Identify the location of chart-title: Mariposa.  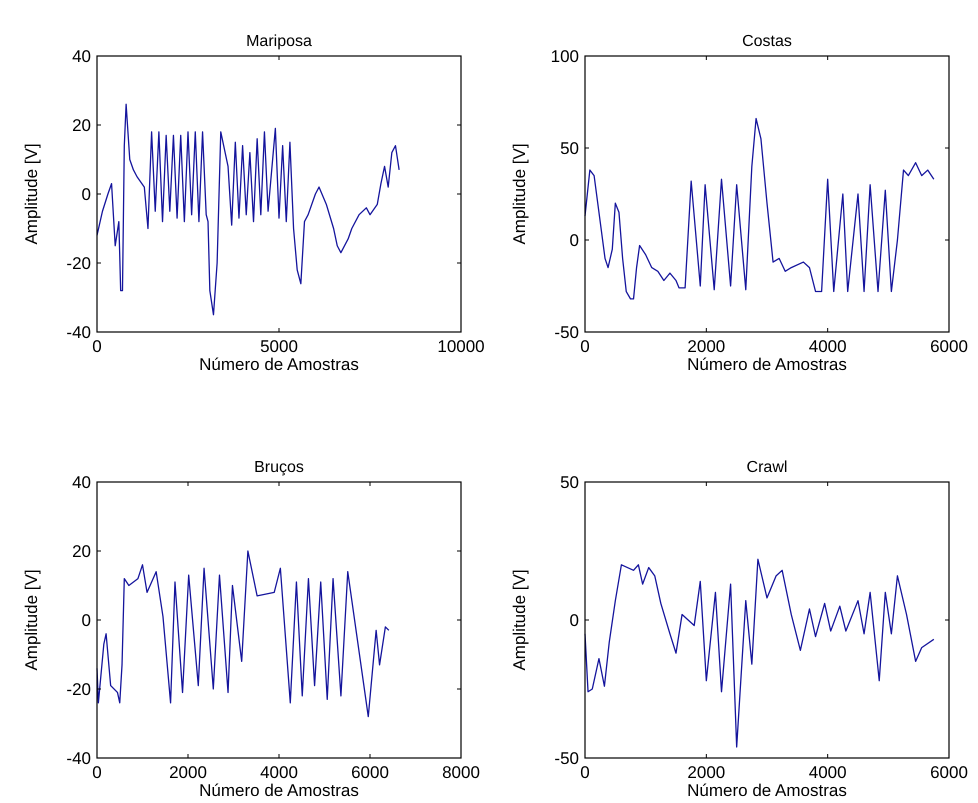
(279, 41).